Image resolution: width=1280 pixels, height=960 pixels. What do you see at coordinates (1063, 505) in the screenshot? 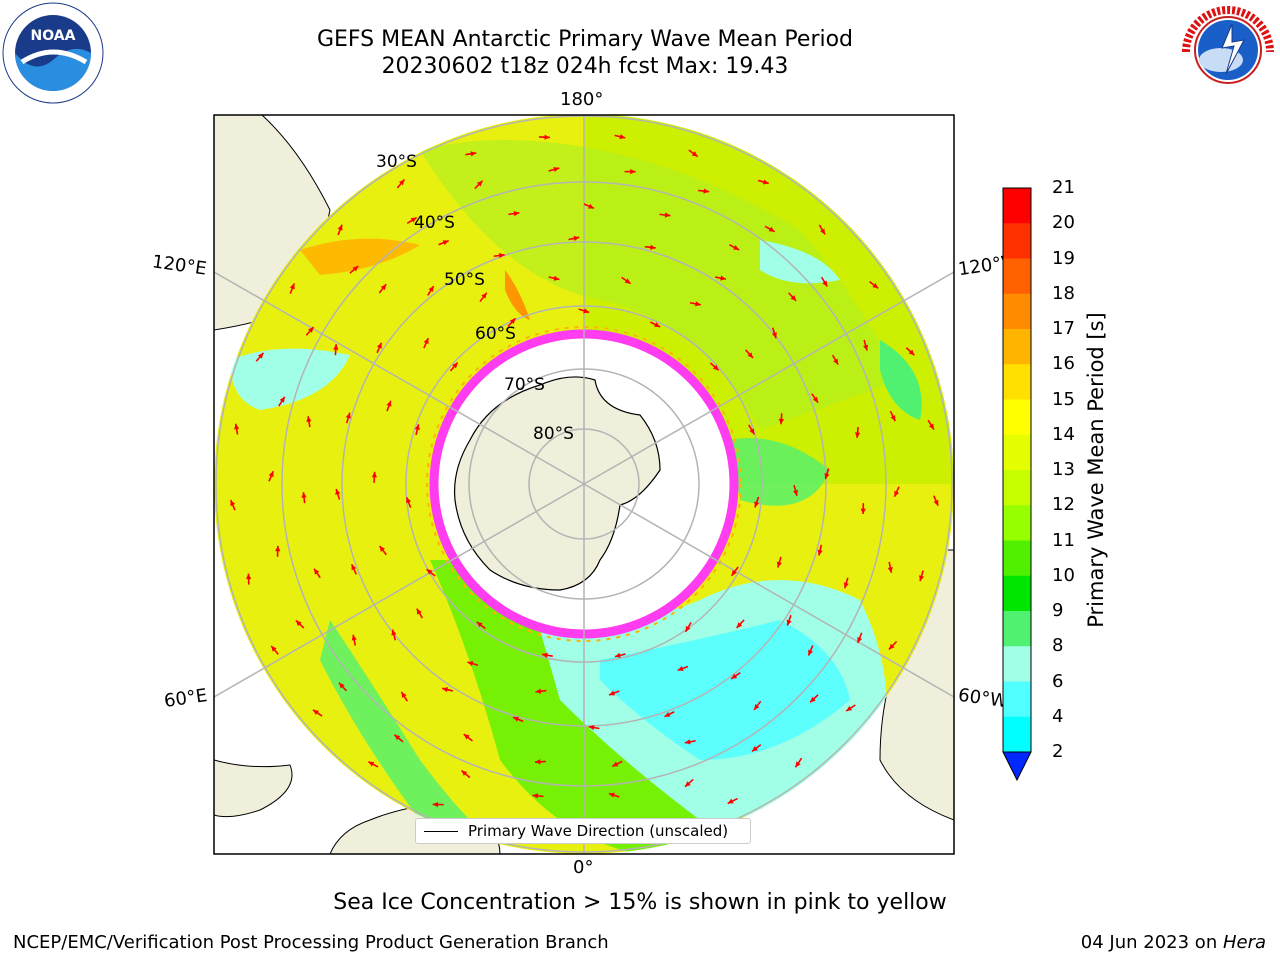
I see `colorbar-tick-label: 12` at bounding box center [1063, 505].